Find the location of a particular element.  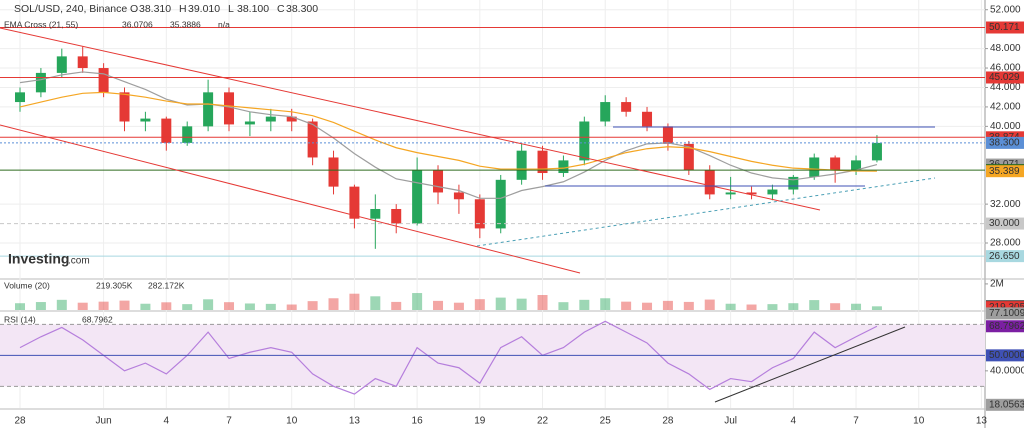

x-tick-label: 22 is located at coordinates (543, 421).